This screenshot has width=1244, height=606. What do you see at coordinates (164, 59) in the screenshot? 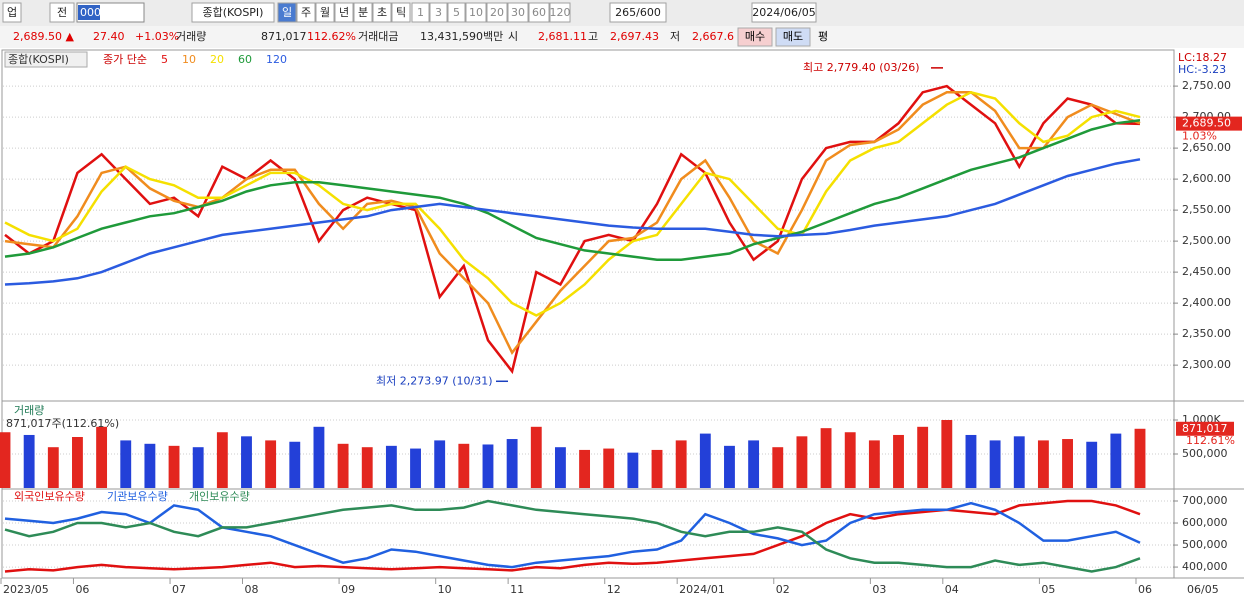
I see `legend-entry: 5` at bounding box center [164, 59].